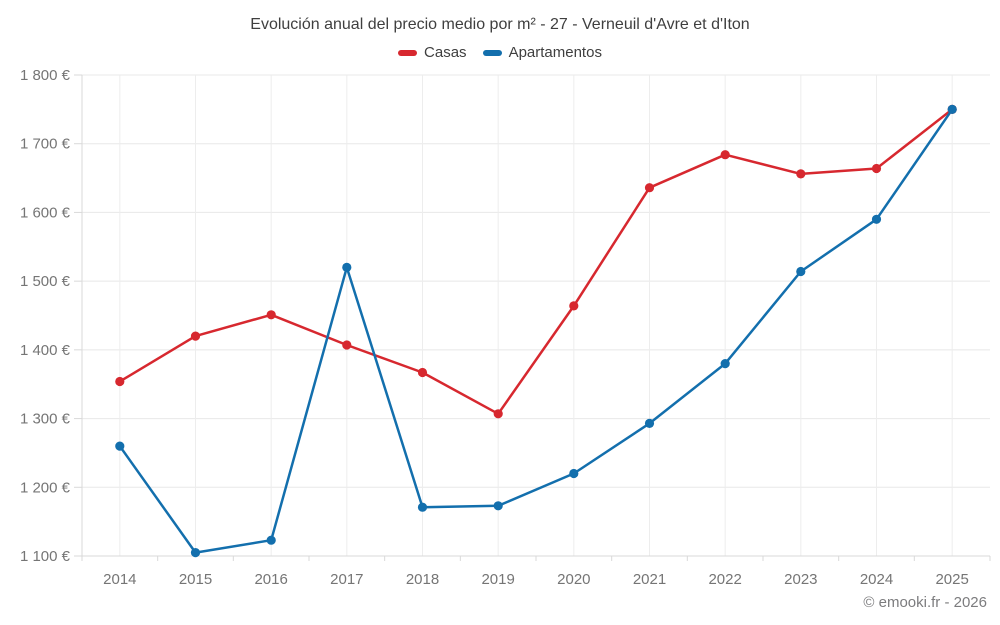 This screenshot has height=625, width=1000. Describe the element at coordinates (801, 271) in the screenshot. I see `data-point-apartamentos-2023` at that location.